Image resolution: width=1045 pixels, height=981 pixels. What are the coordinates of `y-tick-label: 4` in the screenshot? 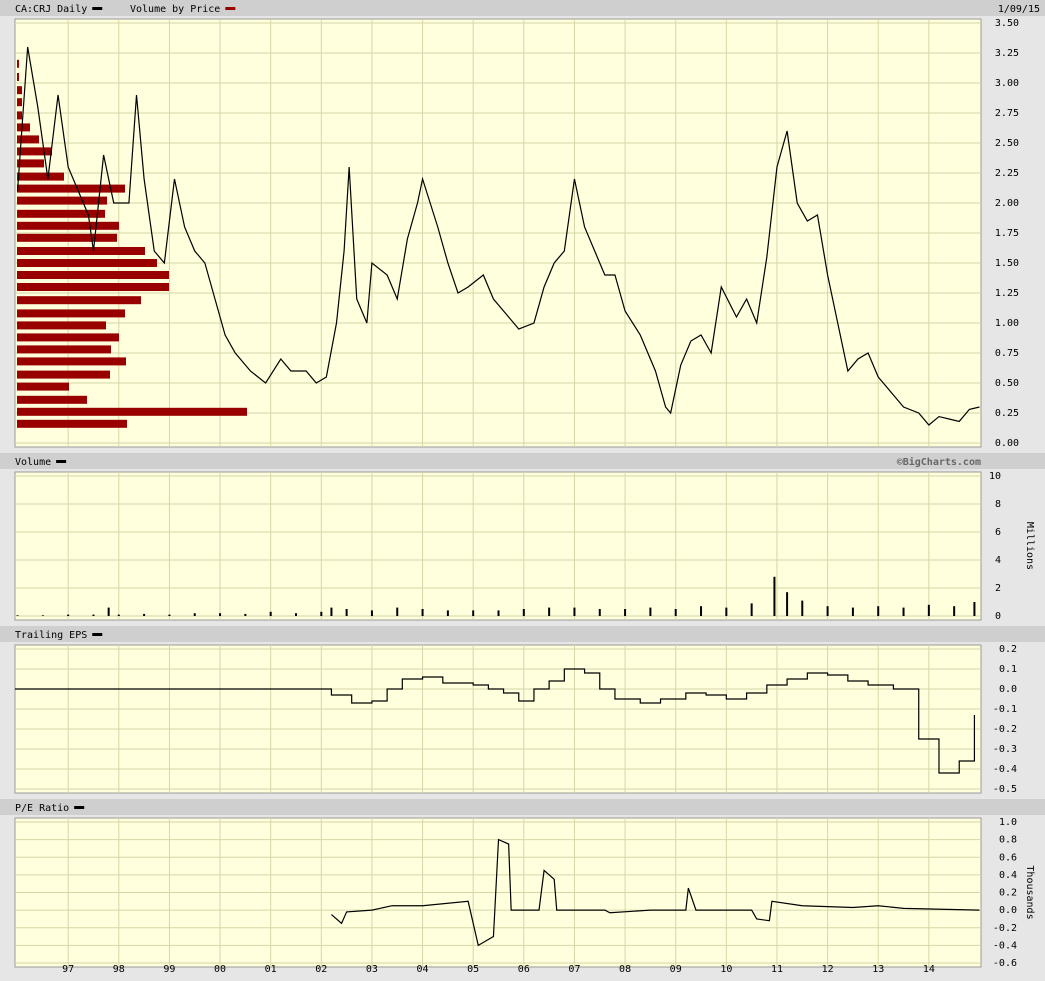 It's located at (998, 560).